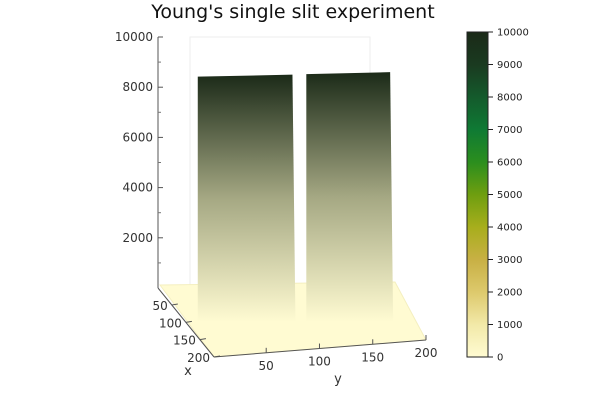  Describe the element at coordinates (509, 163) in the screenshot. I see `colorbar-tick-label: 6000` at that location.